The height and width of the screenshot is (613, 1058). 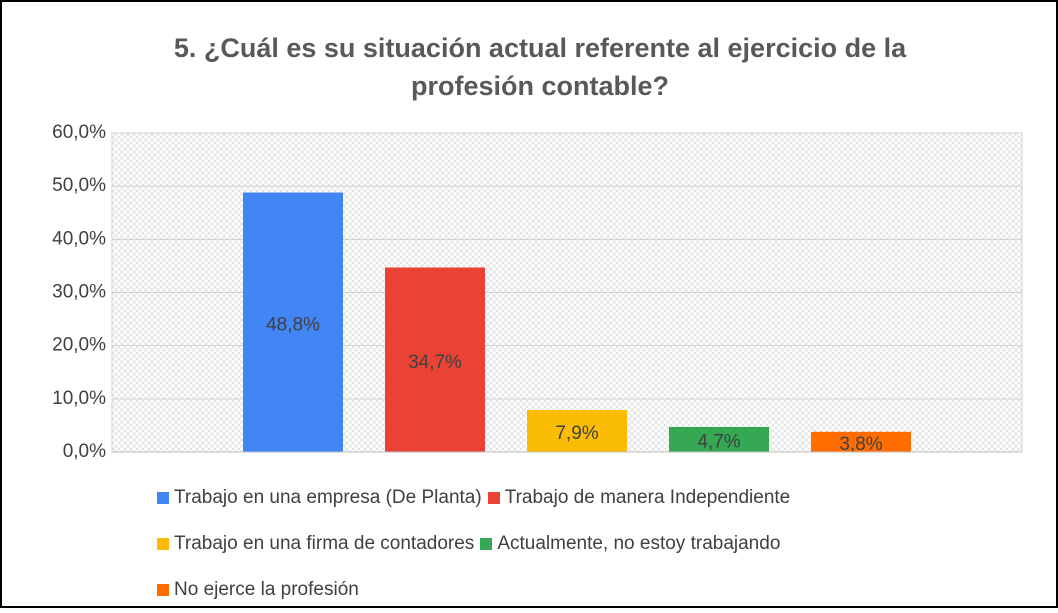 I want to click on legend-item: Actualmente, no estoy trabajando, so click(x=630, y=544).